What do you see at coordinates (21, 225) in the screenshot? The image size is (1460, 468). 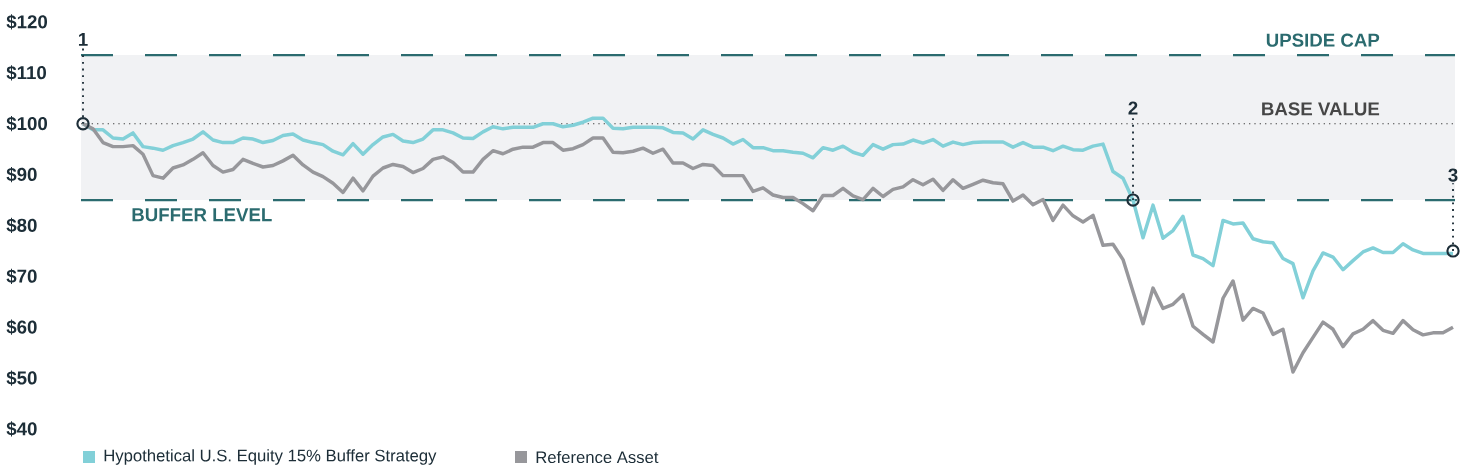 I see `y-tick-label: $80` at bounding box center [21, 225].